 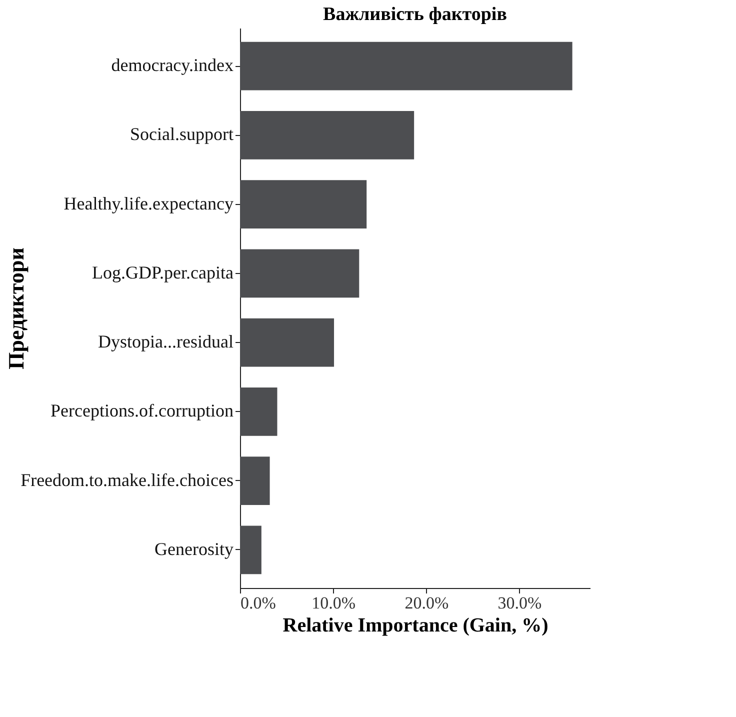 What do you see at coordinates (194, 548) in the screenshot?
I see `y-tick-label: Generosity` at bounding box center [194, 548].